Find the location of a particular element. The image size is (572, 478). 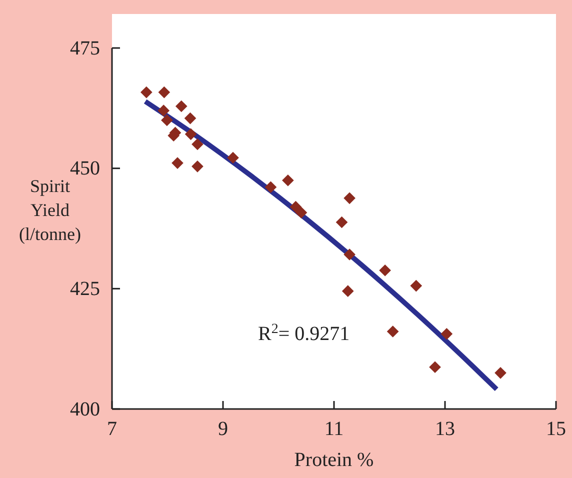

y-tick-label: 475 is located at coordinates (85, 48).